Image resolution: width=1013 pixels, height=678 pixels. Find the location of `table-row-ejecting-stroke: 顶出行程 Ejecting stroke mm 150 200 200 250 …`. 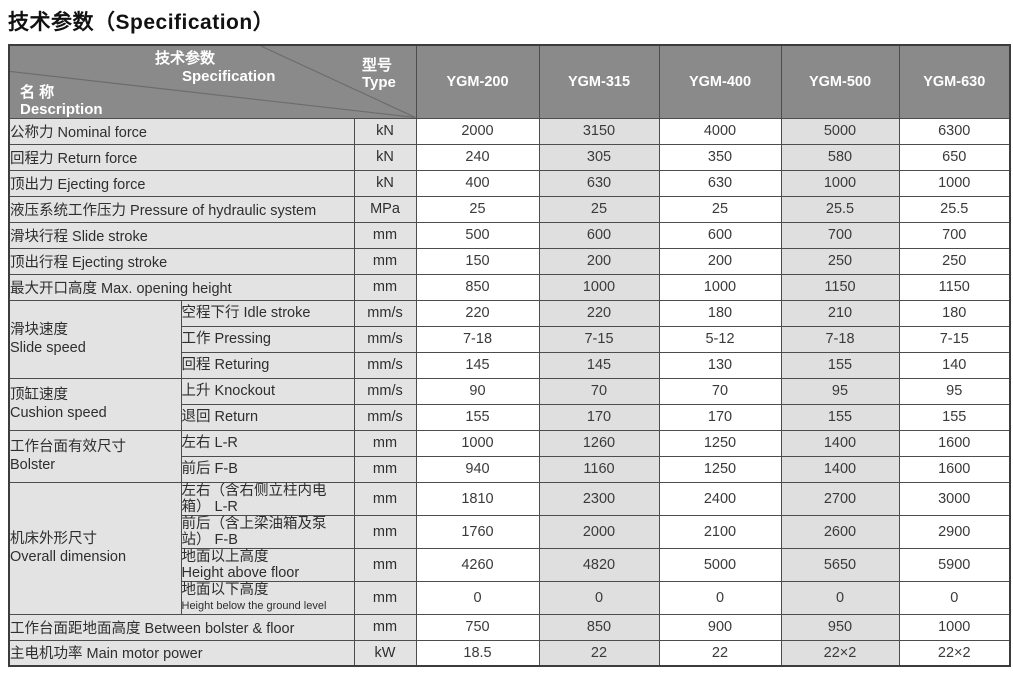

table-row-ejecting-stroke: 顶出行程 Ejecting stroke mm 150 200 200 250 … is located at coordinates (509, 261).